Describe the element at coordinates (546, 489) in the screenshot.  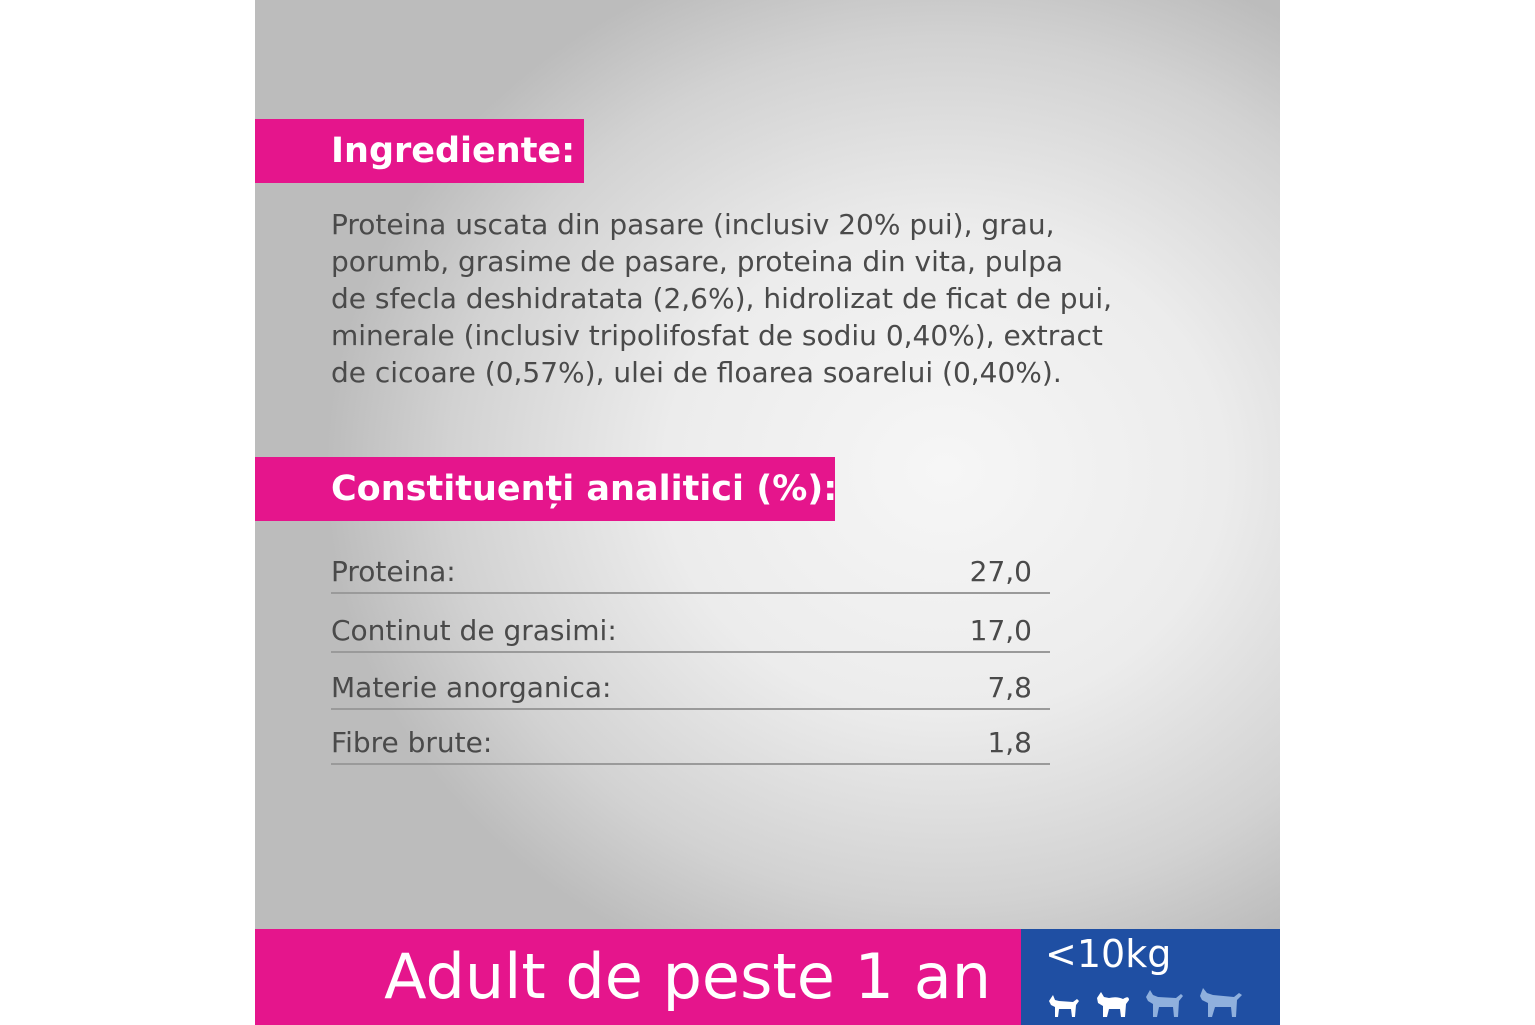
I see `analytical-heading: Constituenți analitici (%):` at that location.